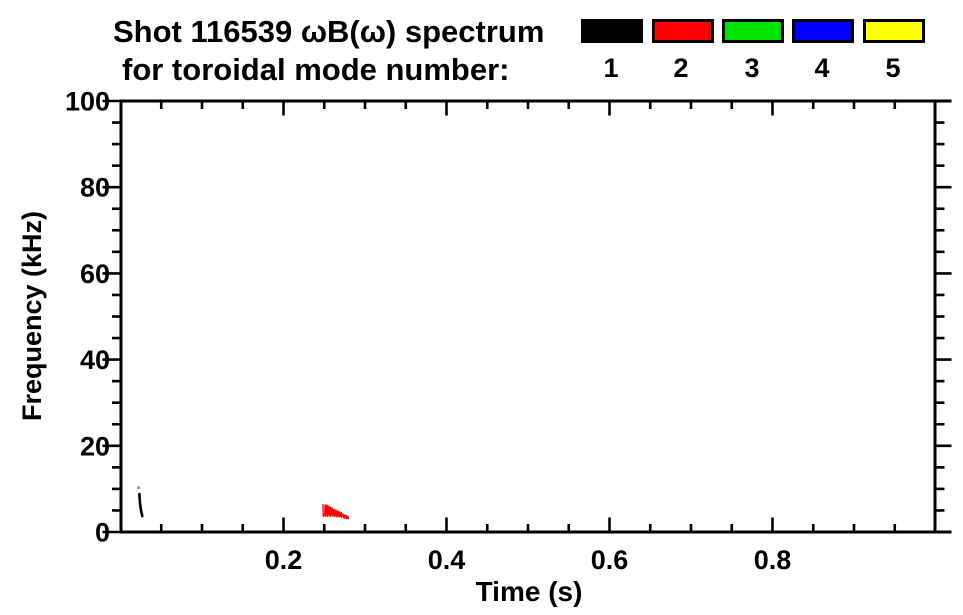 The width and height of the screenshot is (963, 615). Describe the element at coordinates (610, 560) in the screenshot. I see `x-tick-label: 0.6` at that location.